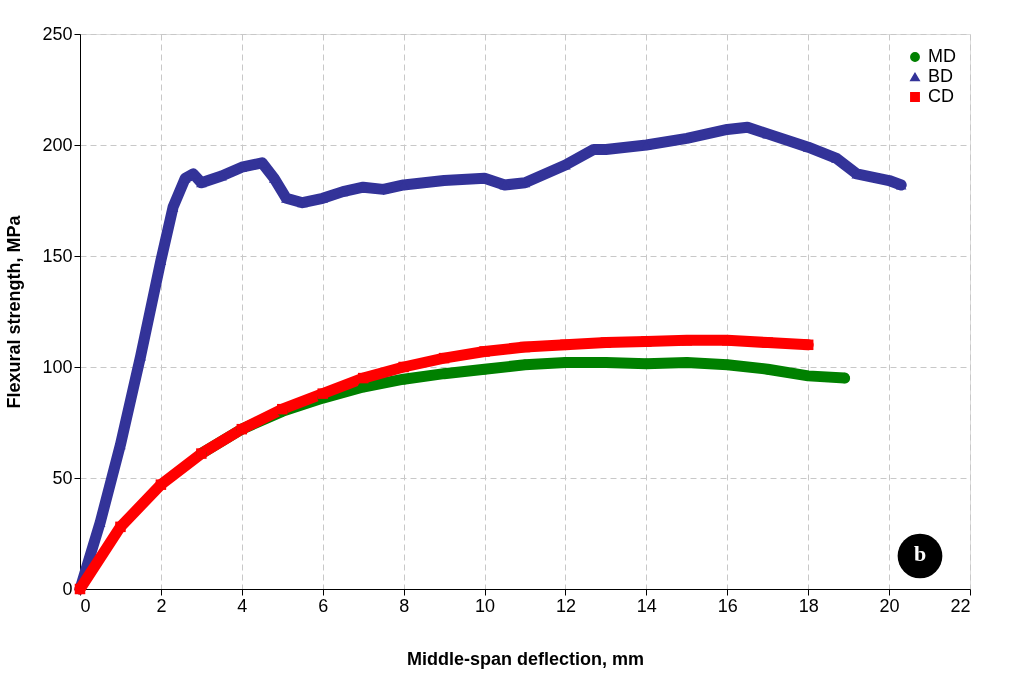  Describe the element at coordinates (727, 605) in the screenshot. I see `x-tick-label: 16` at that location.